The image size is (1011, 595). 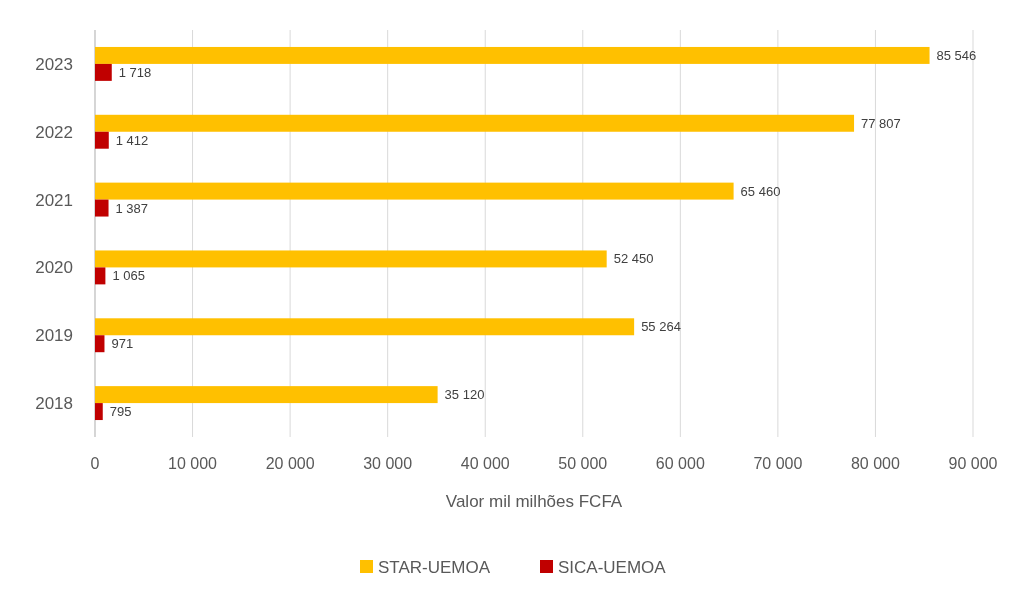 I want to click on x-tick-label: 10 000, so click(x=193, y=463).